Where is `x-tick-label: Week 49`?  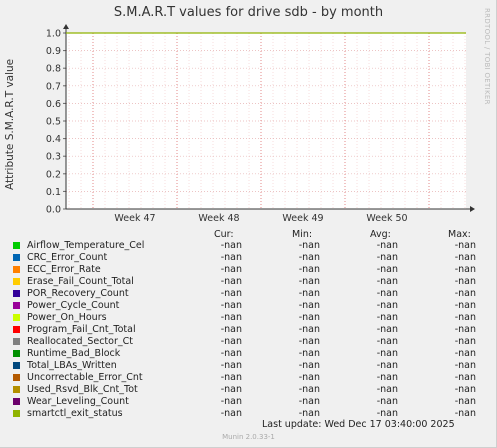
x-tick-label: Week 49 is located at coordinates (302, 218).